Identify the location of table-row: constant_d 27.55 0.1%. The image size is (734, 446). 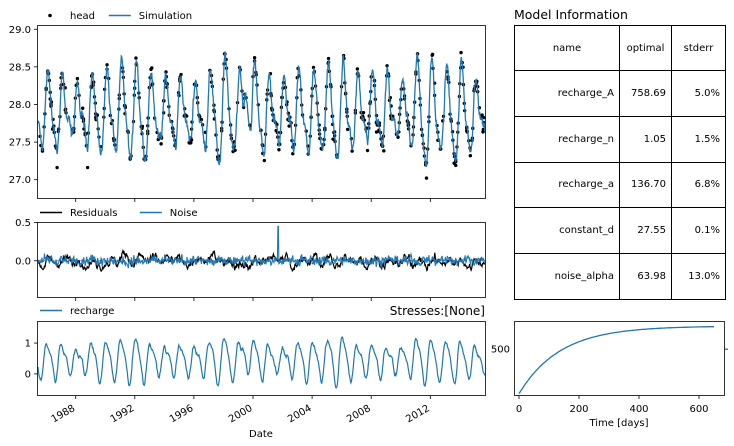
(620, 231).